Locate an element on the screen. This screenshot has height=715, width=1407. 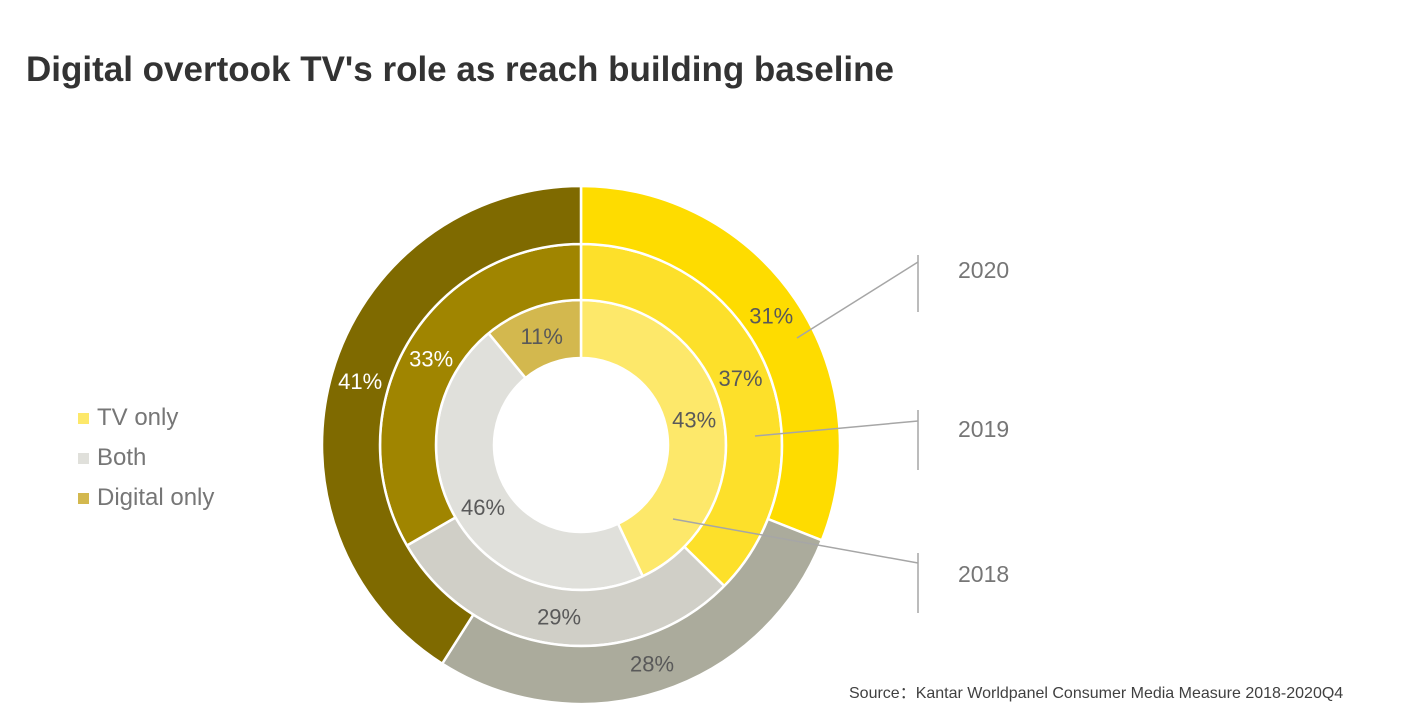
data-label: 28% is located at coordinates (652, 664).